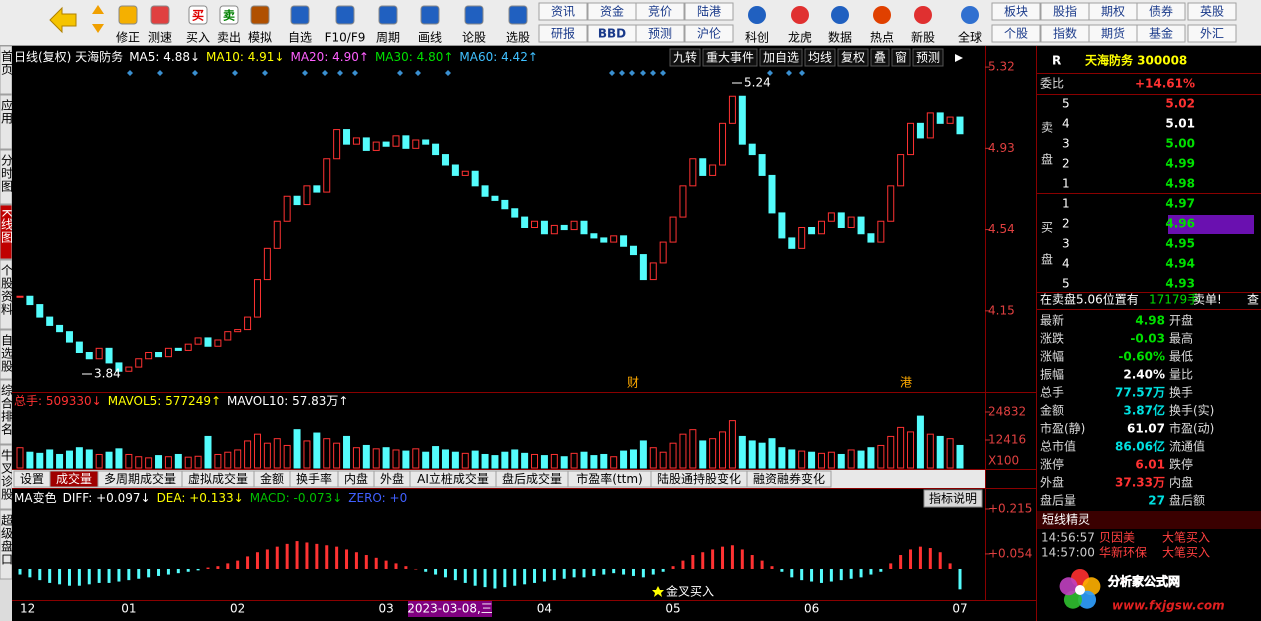 The height and width of the screenshot is (621, 1261). Describe the element at coordinates (518, 38) in the screenshot. I see `toolbar-button-label: 选股` at that location.